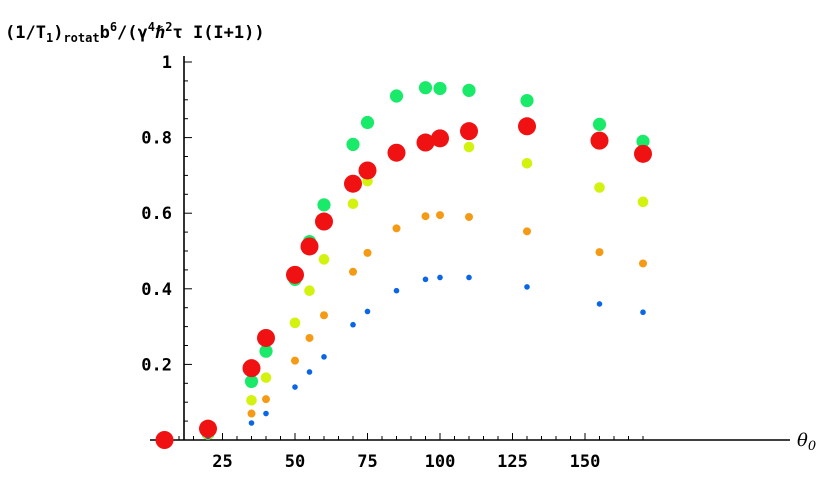 The width and height of the screenshot is (830, 498). I want to click on x-axis-title: θ0, so click(806, 442).